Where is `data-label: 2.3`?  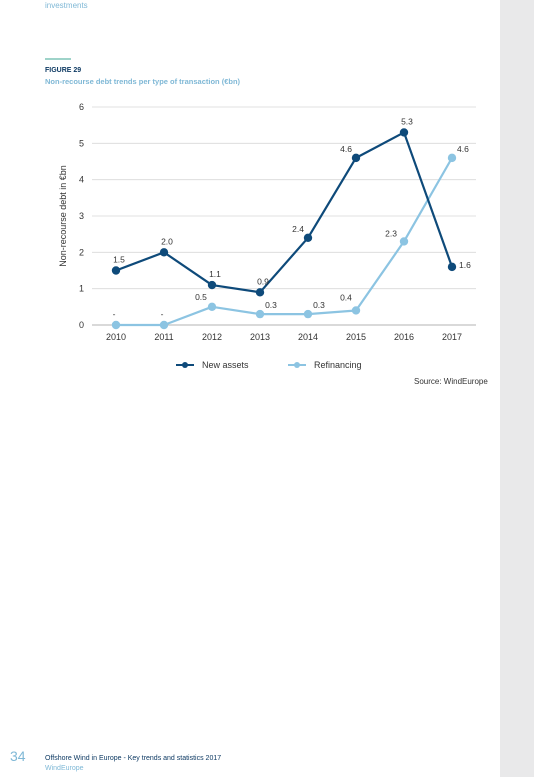
data-label: 2.3 is located at coordinates (391, 233).